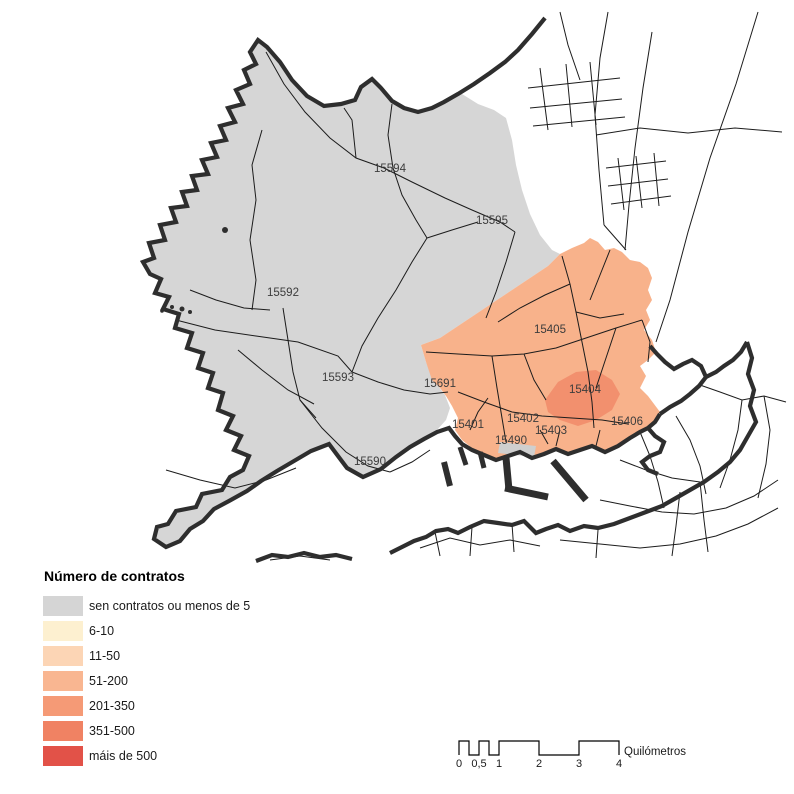 This screenshot has height=794, width=794. What do you see at coordinates (585, 390) in the screenshot?
I see `region-label-15404: 15404` at bounding box center [585, 390].